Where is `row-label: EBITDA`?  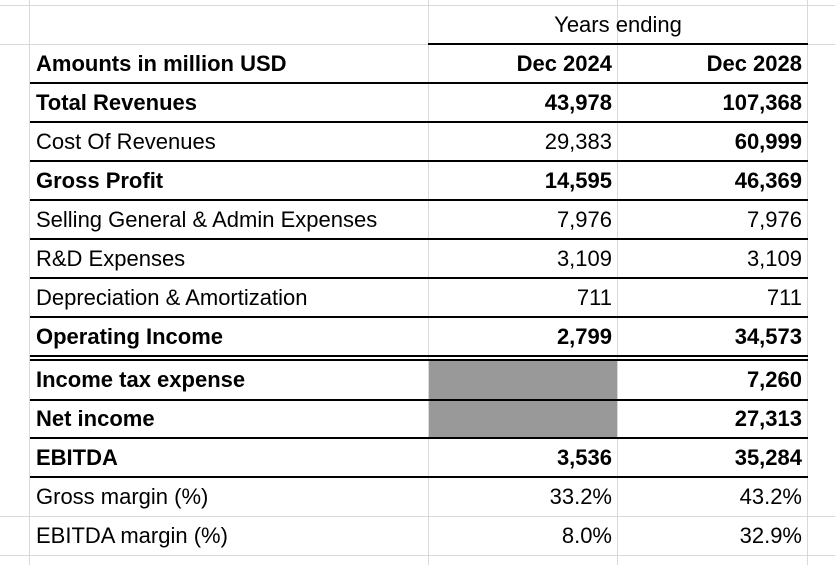
row-label: EBITDA is located at coordinates (77, 457).